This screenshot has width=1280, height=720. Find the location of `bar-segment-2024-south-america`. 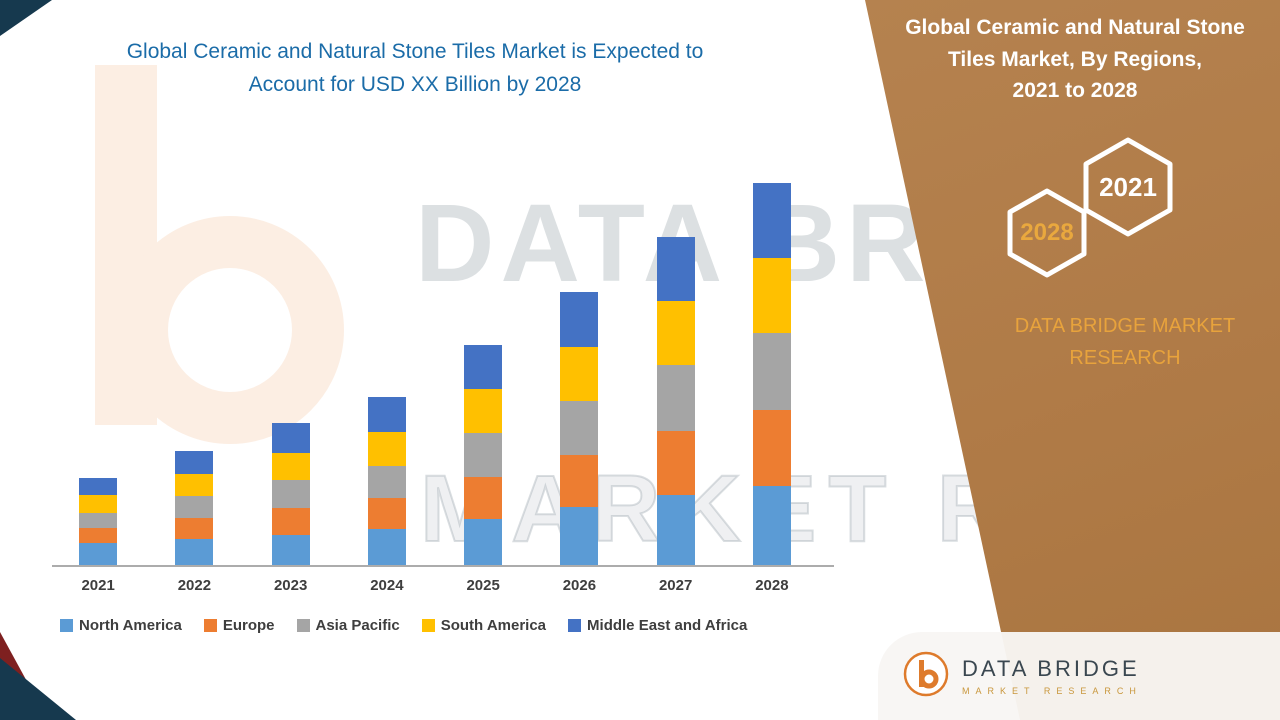

bar-segment-2024-south-america is located at coordinates (386, 449).